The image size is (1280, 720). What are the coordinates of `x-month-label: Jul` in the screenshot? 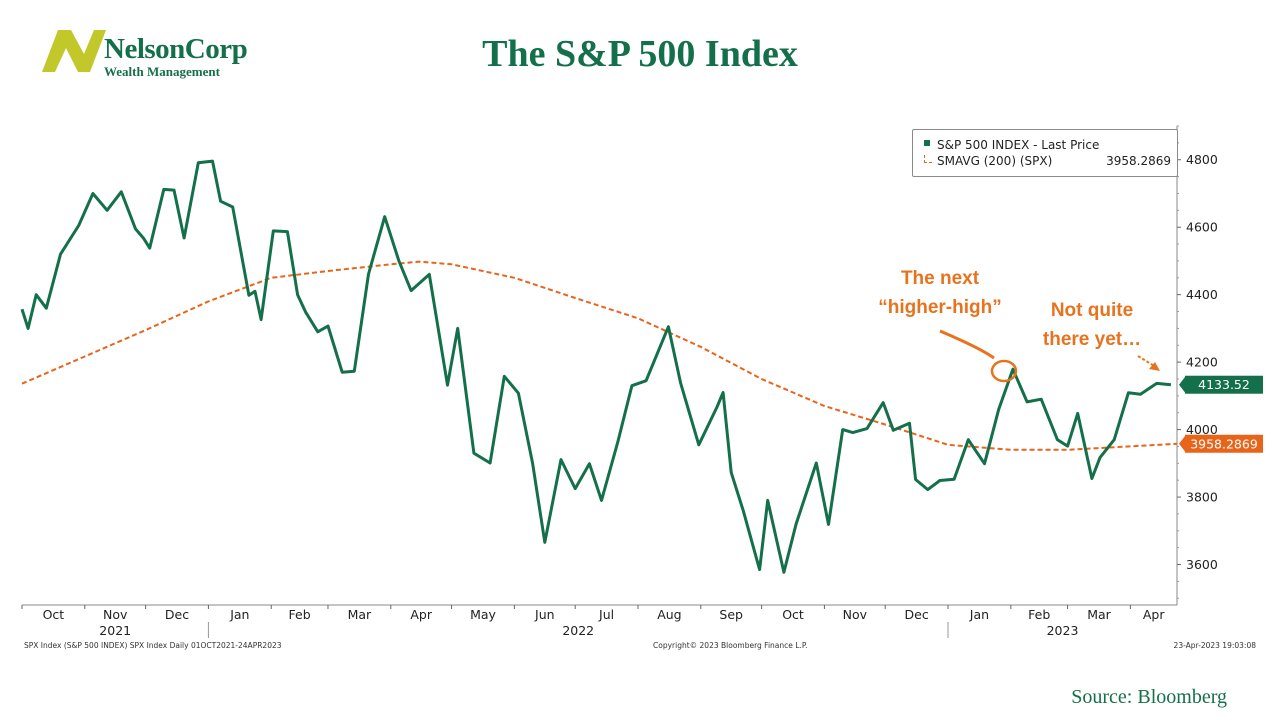 It's located at (606, 614).